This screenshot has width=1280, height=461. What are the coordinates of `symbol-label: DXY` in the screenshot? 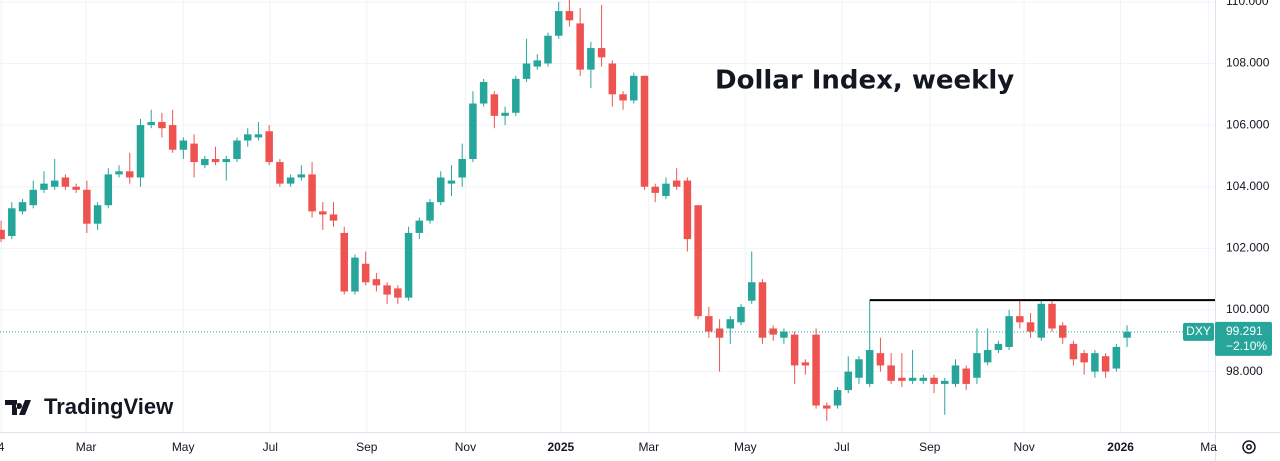 It's located at (1198, 331).